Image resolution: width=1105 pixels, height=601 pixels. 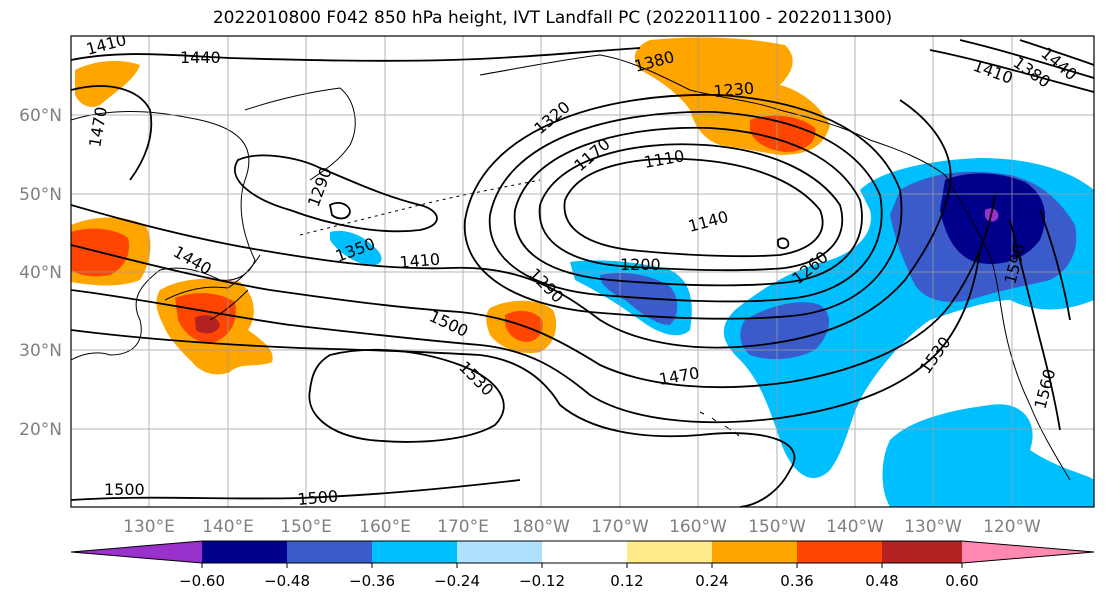 What do you see at coordinates (207, 324) in the screenshot?
I see `ivt-positive-peak-japan` at bounding box center [207, 324].